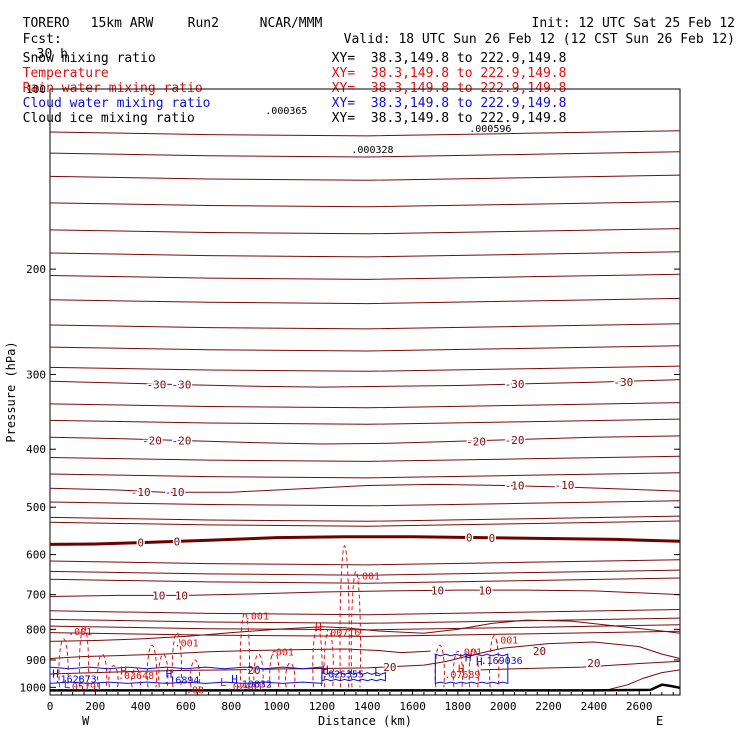 Image resolution: width=740 pixels, height=740 pixels. I want to click on contour-value-label: .000328, so click(372, 150).